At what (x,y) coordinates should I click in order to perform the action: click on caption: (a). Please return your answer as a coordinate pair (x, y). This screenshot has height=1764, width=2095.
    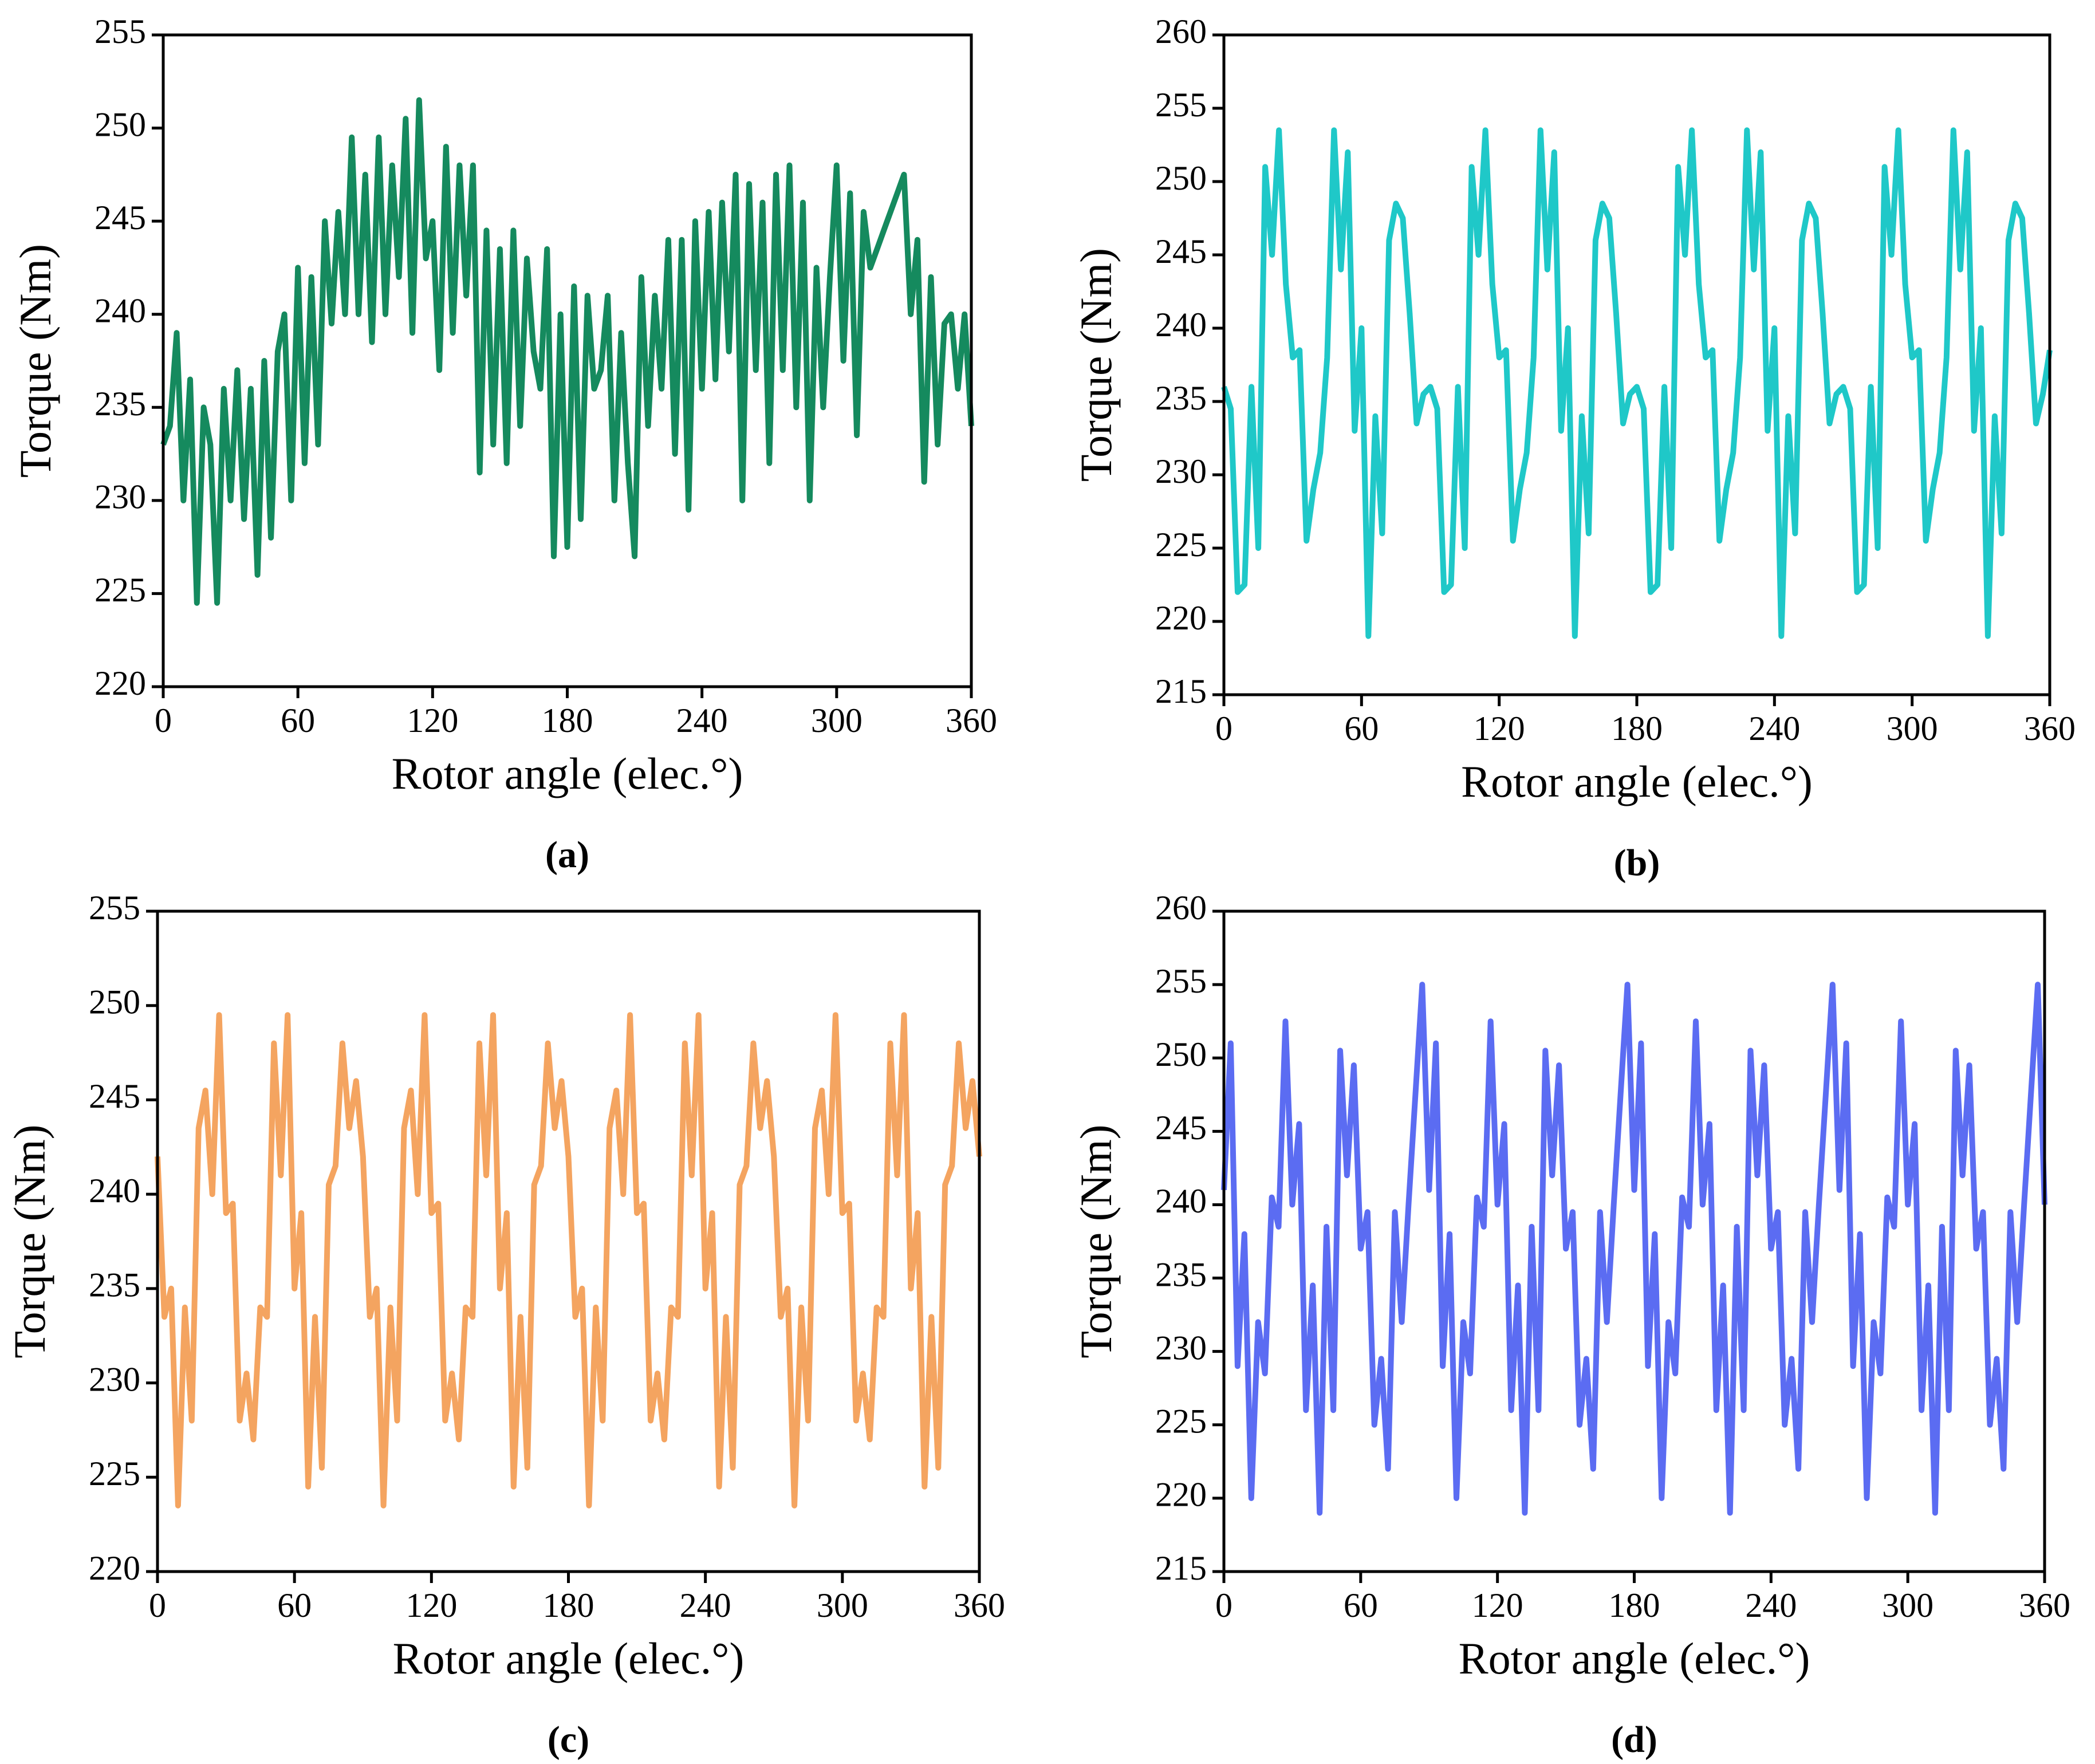
    Looking at the image, I should click on (567, 855).